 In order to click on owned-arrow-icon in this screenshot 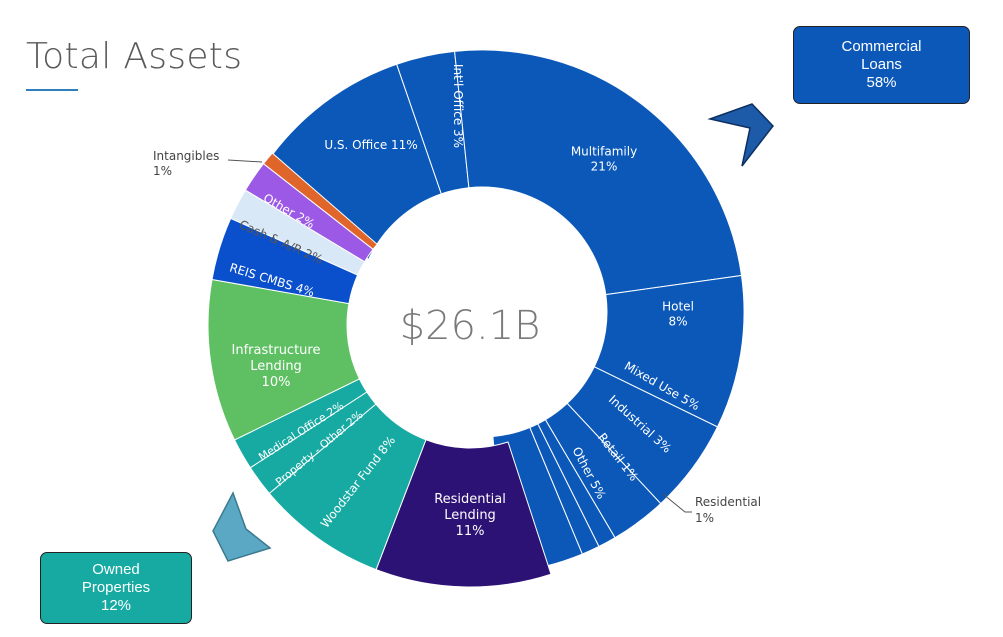, I will do `click(242, 526)`.